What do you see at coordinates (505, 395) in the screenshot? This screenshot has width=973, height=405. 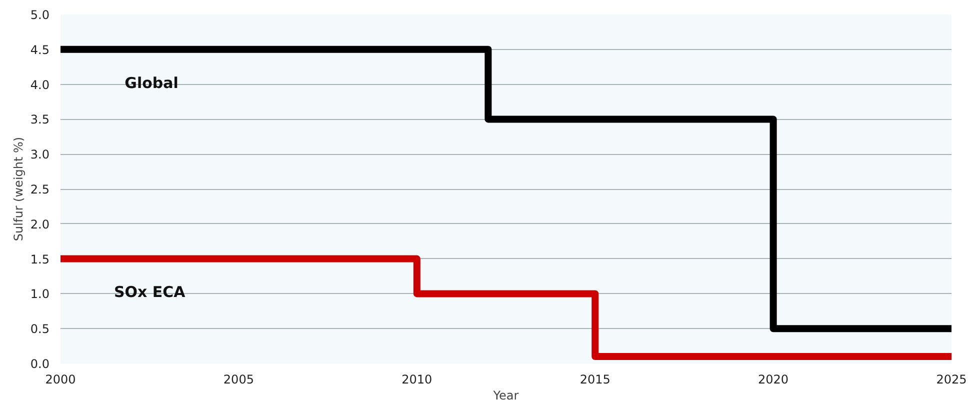 I see `x-axis-title: Year` at bounding box center [505, 395].